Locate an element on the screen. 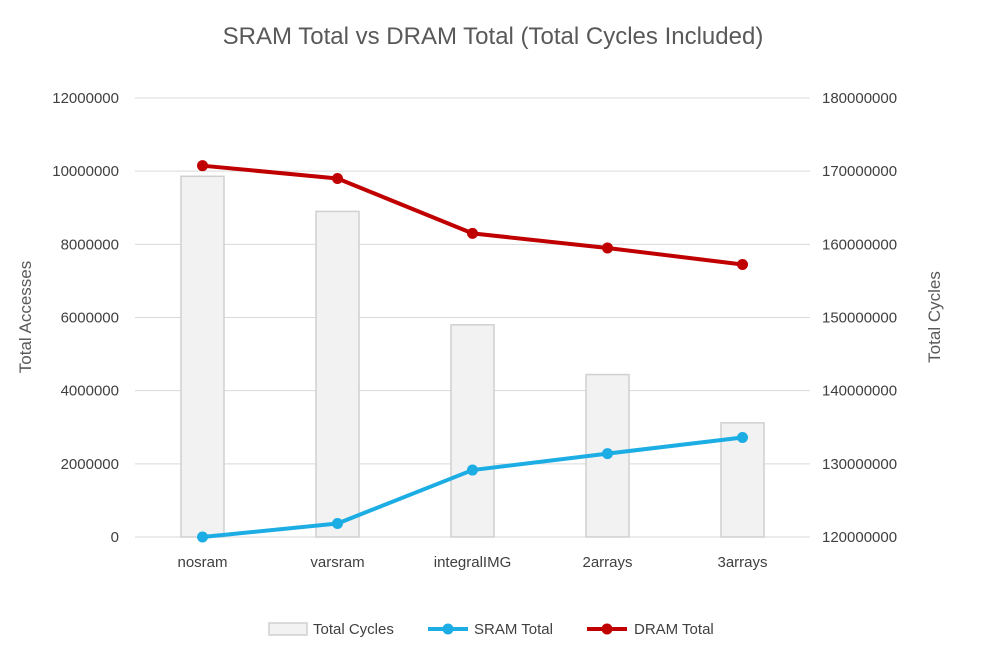 The height and width of the screenshot is (660, 987). left-tick-label: 6000000 is located at coordinates (90, 318).